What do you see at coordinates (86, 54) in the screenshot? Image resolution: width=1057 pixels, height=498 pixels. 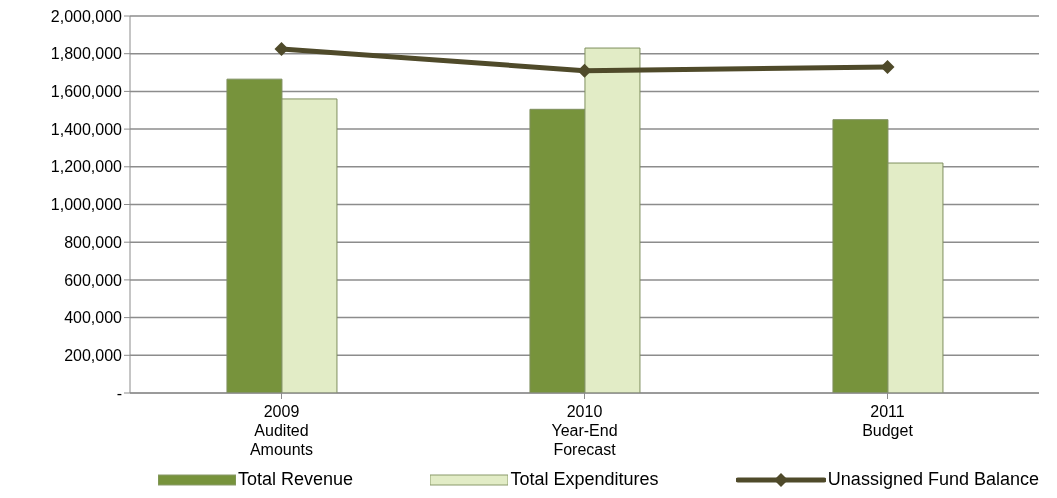 I see `y-tick-label: 1,800,000` at bounding box center [86, 54].